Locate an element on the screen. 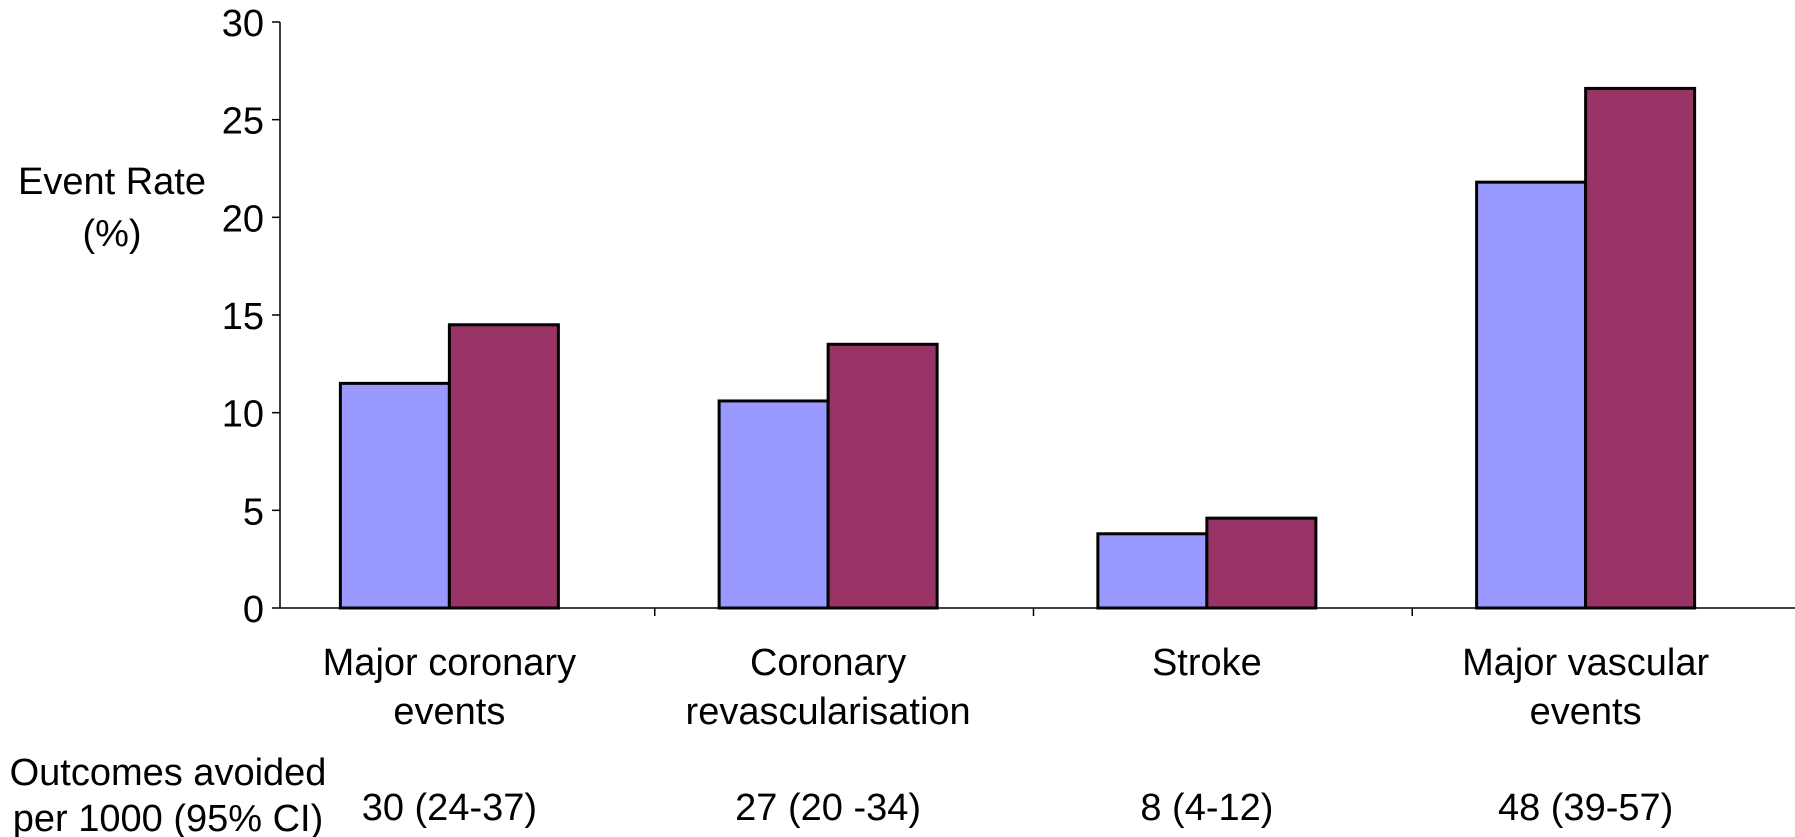 This screenshot has height=837, width=1795. y-ticks-group: 0 5 10 15 20 25 30 is located at coordinates (251, 317).